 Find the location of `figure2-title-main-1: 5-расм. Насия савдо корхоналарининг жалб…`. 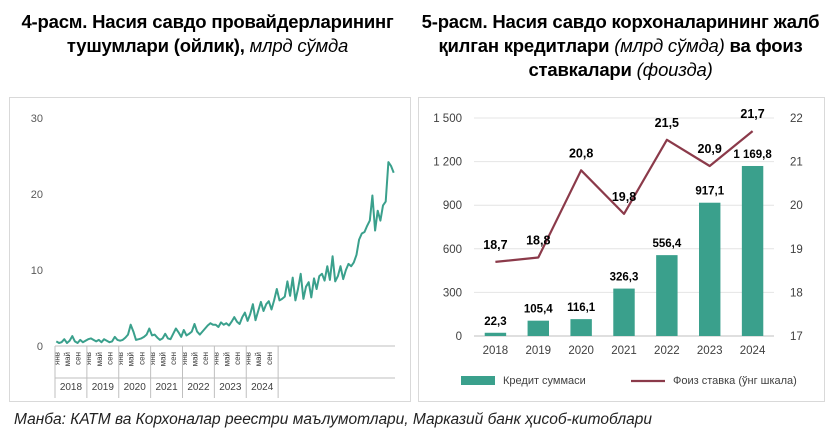

figure2-title-main-1: 5-расм. Насия савдо корхоналарининг жалб… is located at coordinates (620, 33).